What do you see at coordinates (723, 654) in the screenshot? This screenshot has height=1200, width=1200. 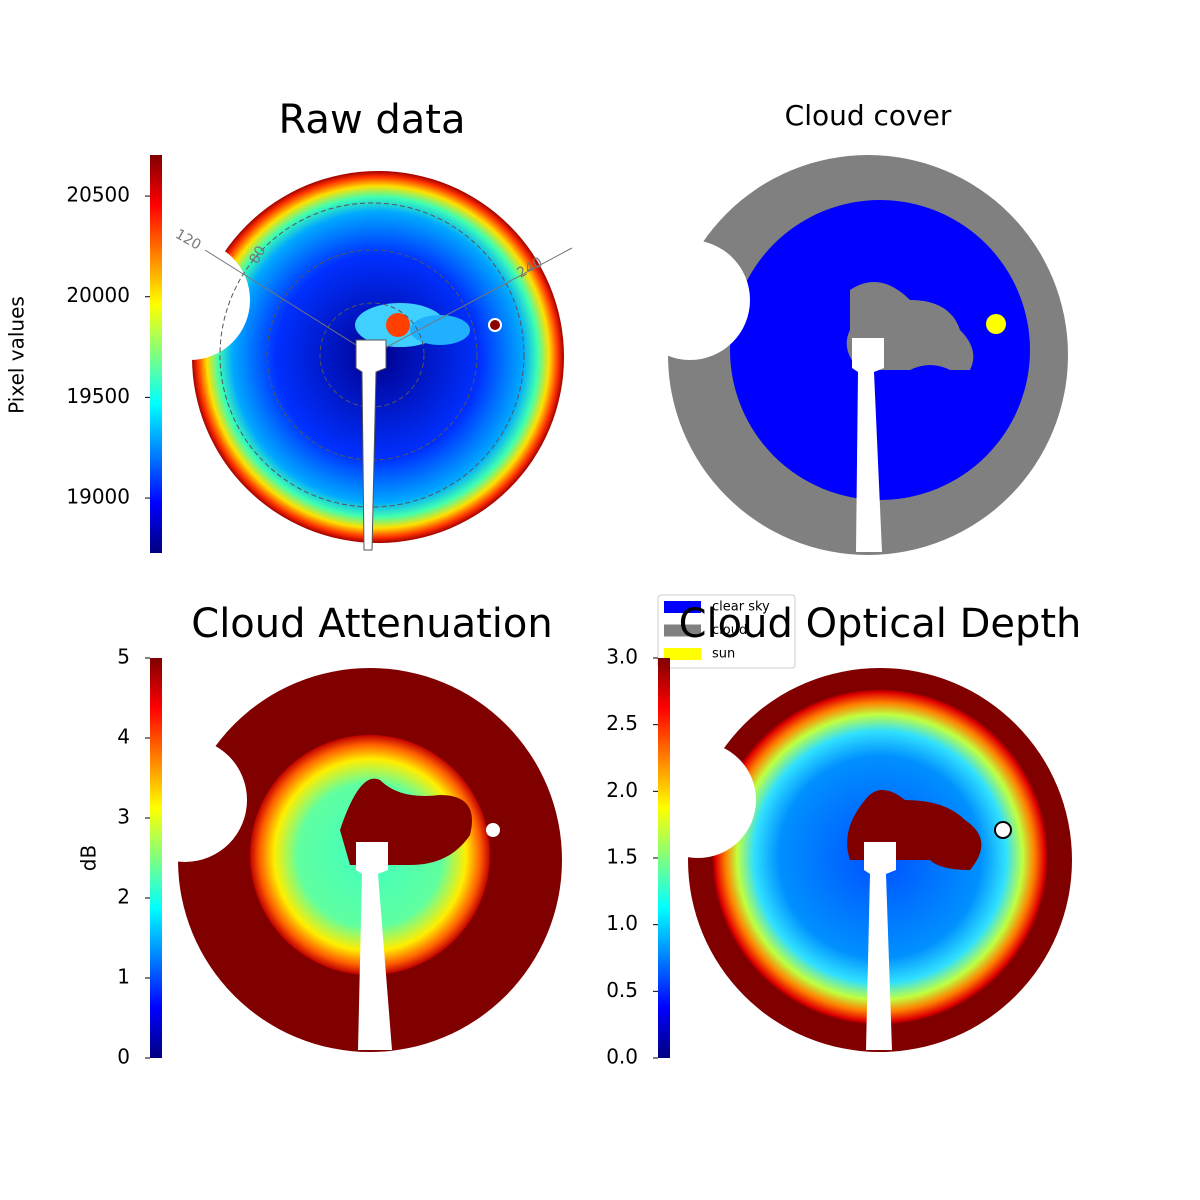 I see `legend-label: sun` at bounding box center [723, 654].